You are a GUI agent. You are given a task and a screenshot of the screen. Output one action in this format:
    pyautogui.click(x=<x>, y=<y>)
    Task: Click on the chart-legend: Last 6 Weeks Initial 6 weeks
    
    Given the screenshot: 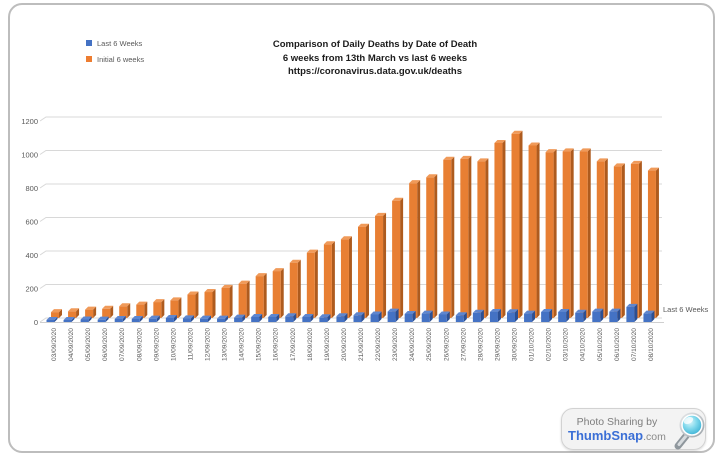 What is the action you would take?
    pyautogui.click(x=115, y=51)
    